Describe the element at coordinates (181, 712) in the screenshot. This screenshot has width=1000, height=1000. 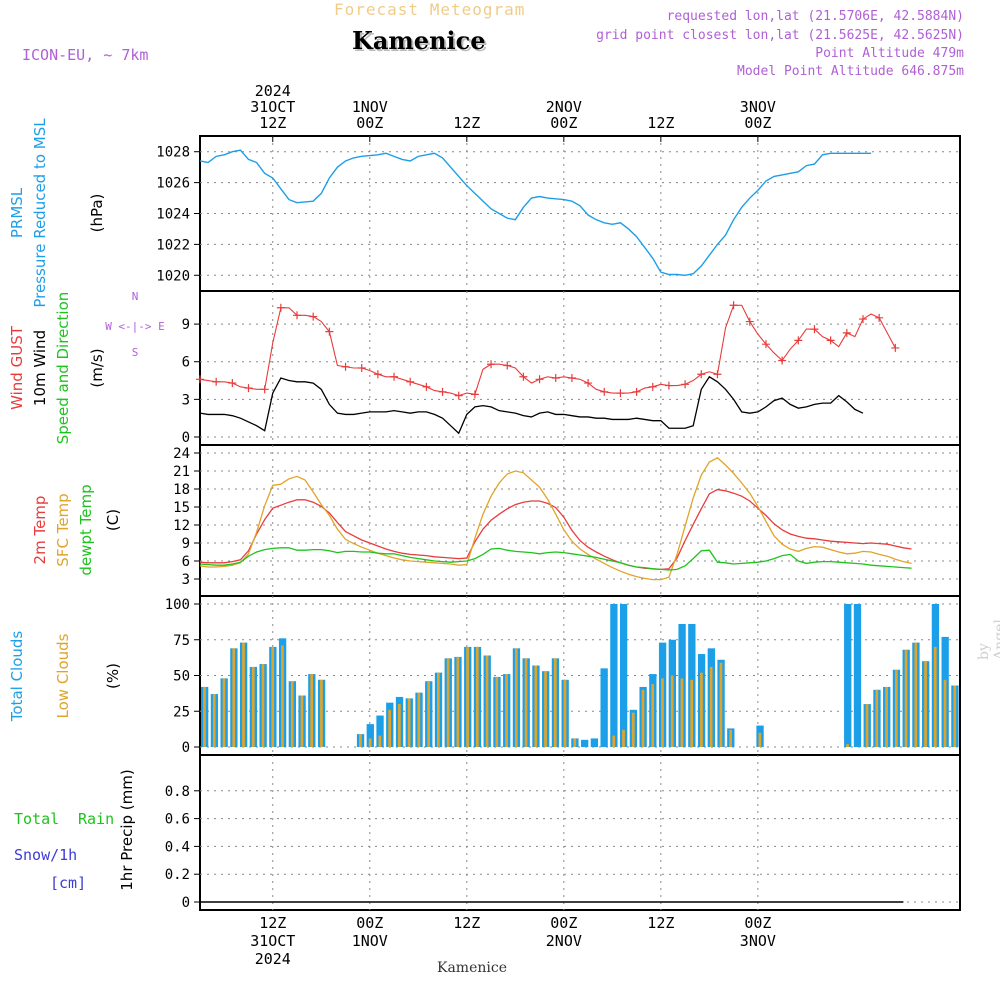
I see `y-tick-label: 25` at that location.